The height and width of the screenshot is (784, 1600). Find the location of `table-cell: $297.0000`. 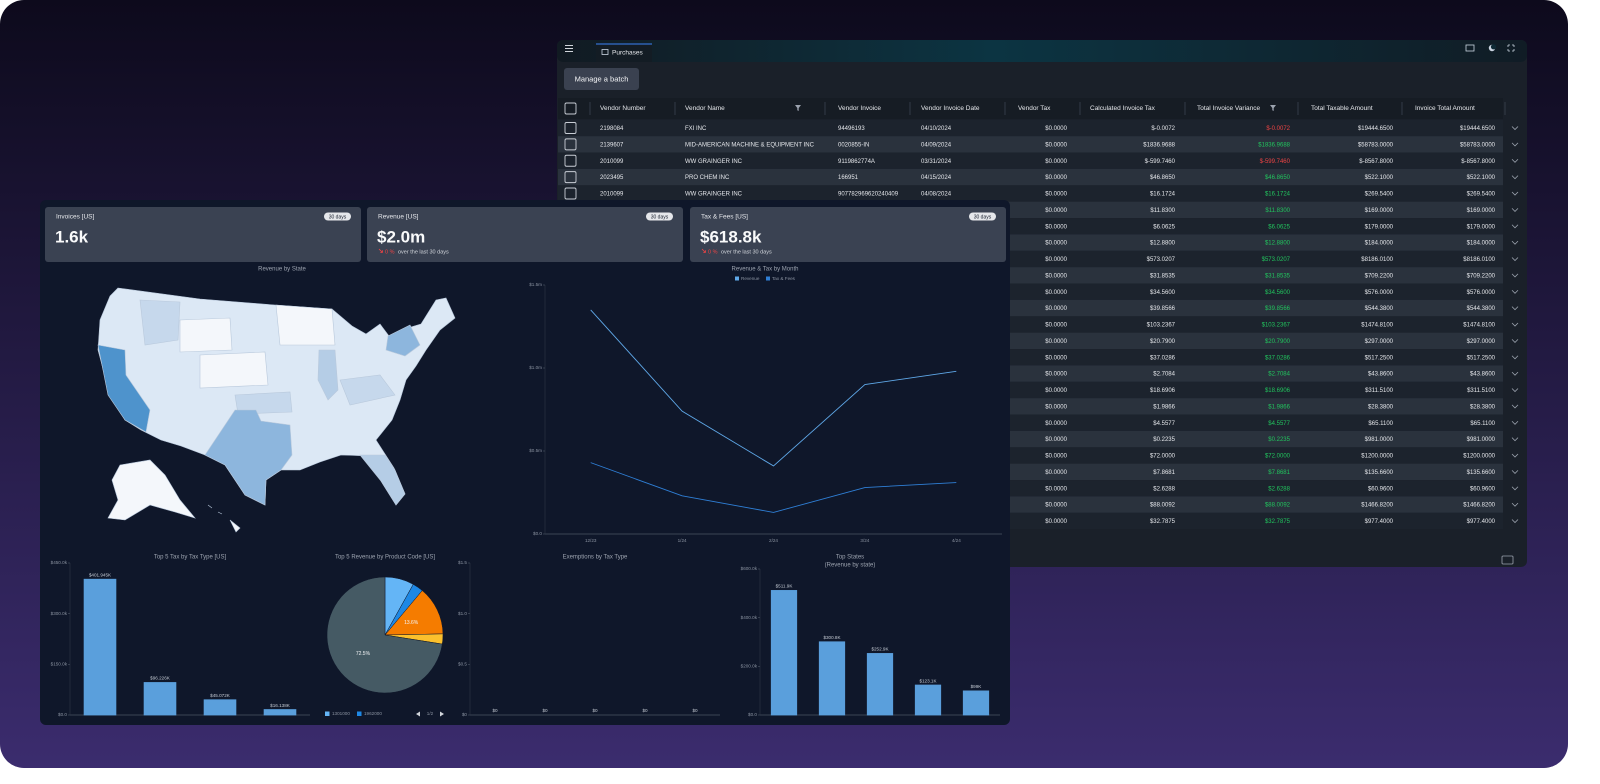

table-cell: $297.0000 is located at coordinates (1481, 342).